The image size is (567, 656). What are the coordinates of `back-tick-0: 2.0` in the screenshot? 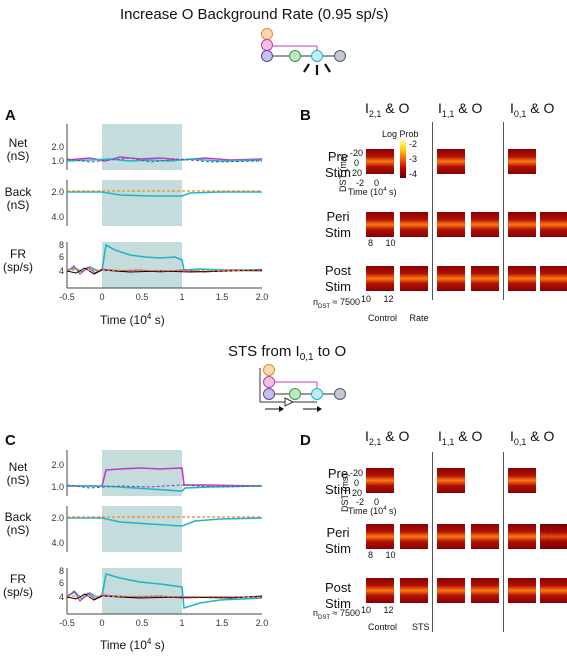 It's located at (57, 192).